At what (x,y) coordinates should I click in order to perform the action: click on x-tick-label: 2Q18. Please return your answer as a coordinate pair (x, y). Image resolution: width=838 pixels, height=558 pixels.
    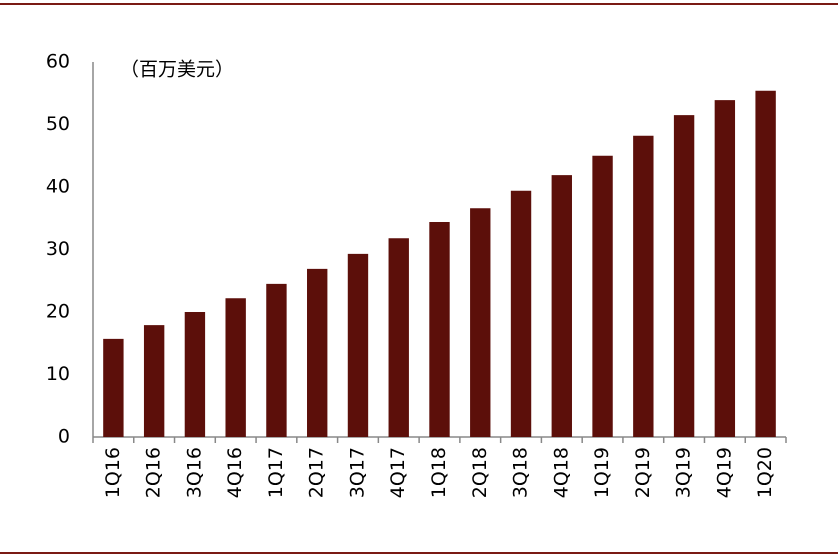
    Looking at the image, I should click on (480, 472).